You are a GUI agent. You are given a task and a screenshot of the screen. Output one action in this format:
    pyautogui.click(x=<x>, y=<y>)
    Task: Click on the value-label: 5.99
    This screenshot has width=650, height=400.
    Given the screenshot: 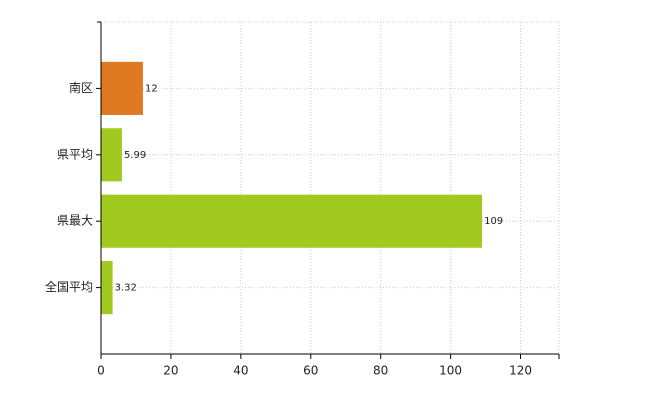 What is the action you would take?
    pyautogui.click(x=135, y=155)
    